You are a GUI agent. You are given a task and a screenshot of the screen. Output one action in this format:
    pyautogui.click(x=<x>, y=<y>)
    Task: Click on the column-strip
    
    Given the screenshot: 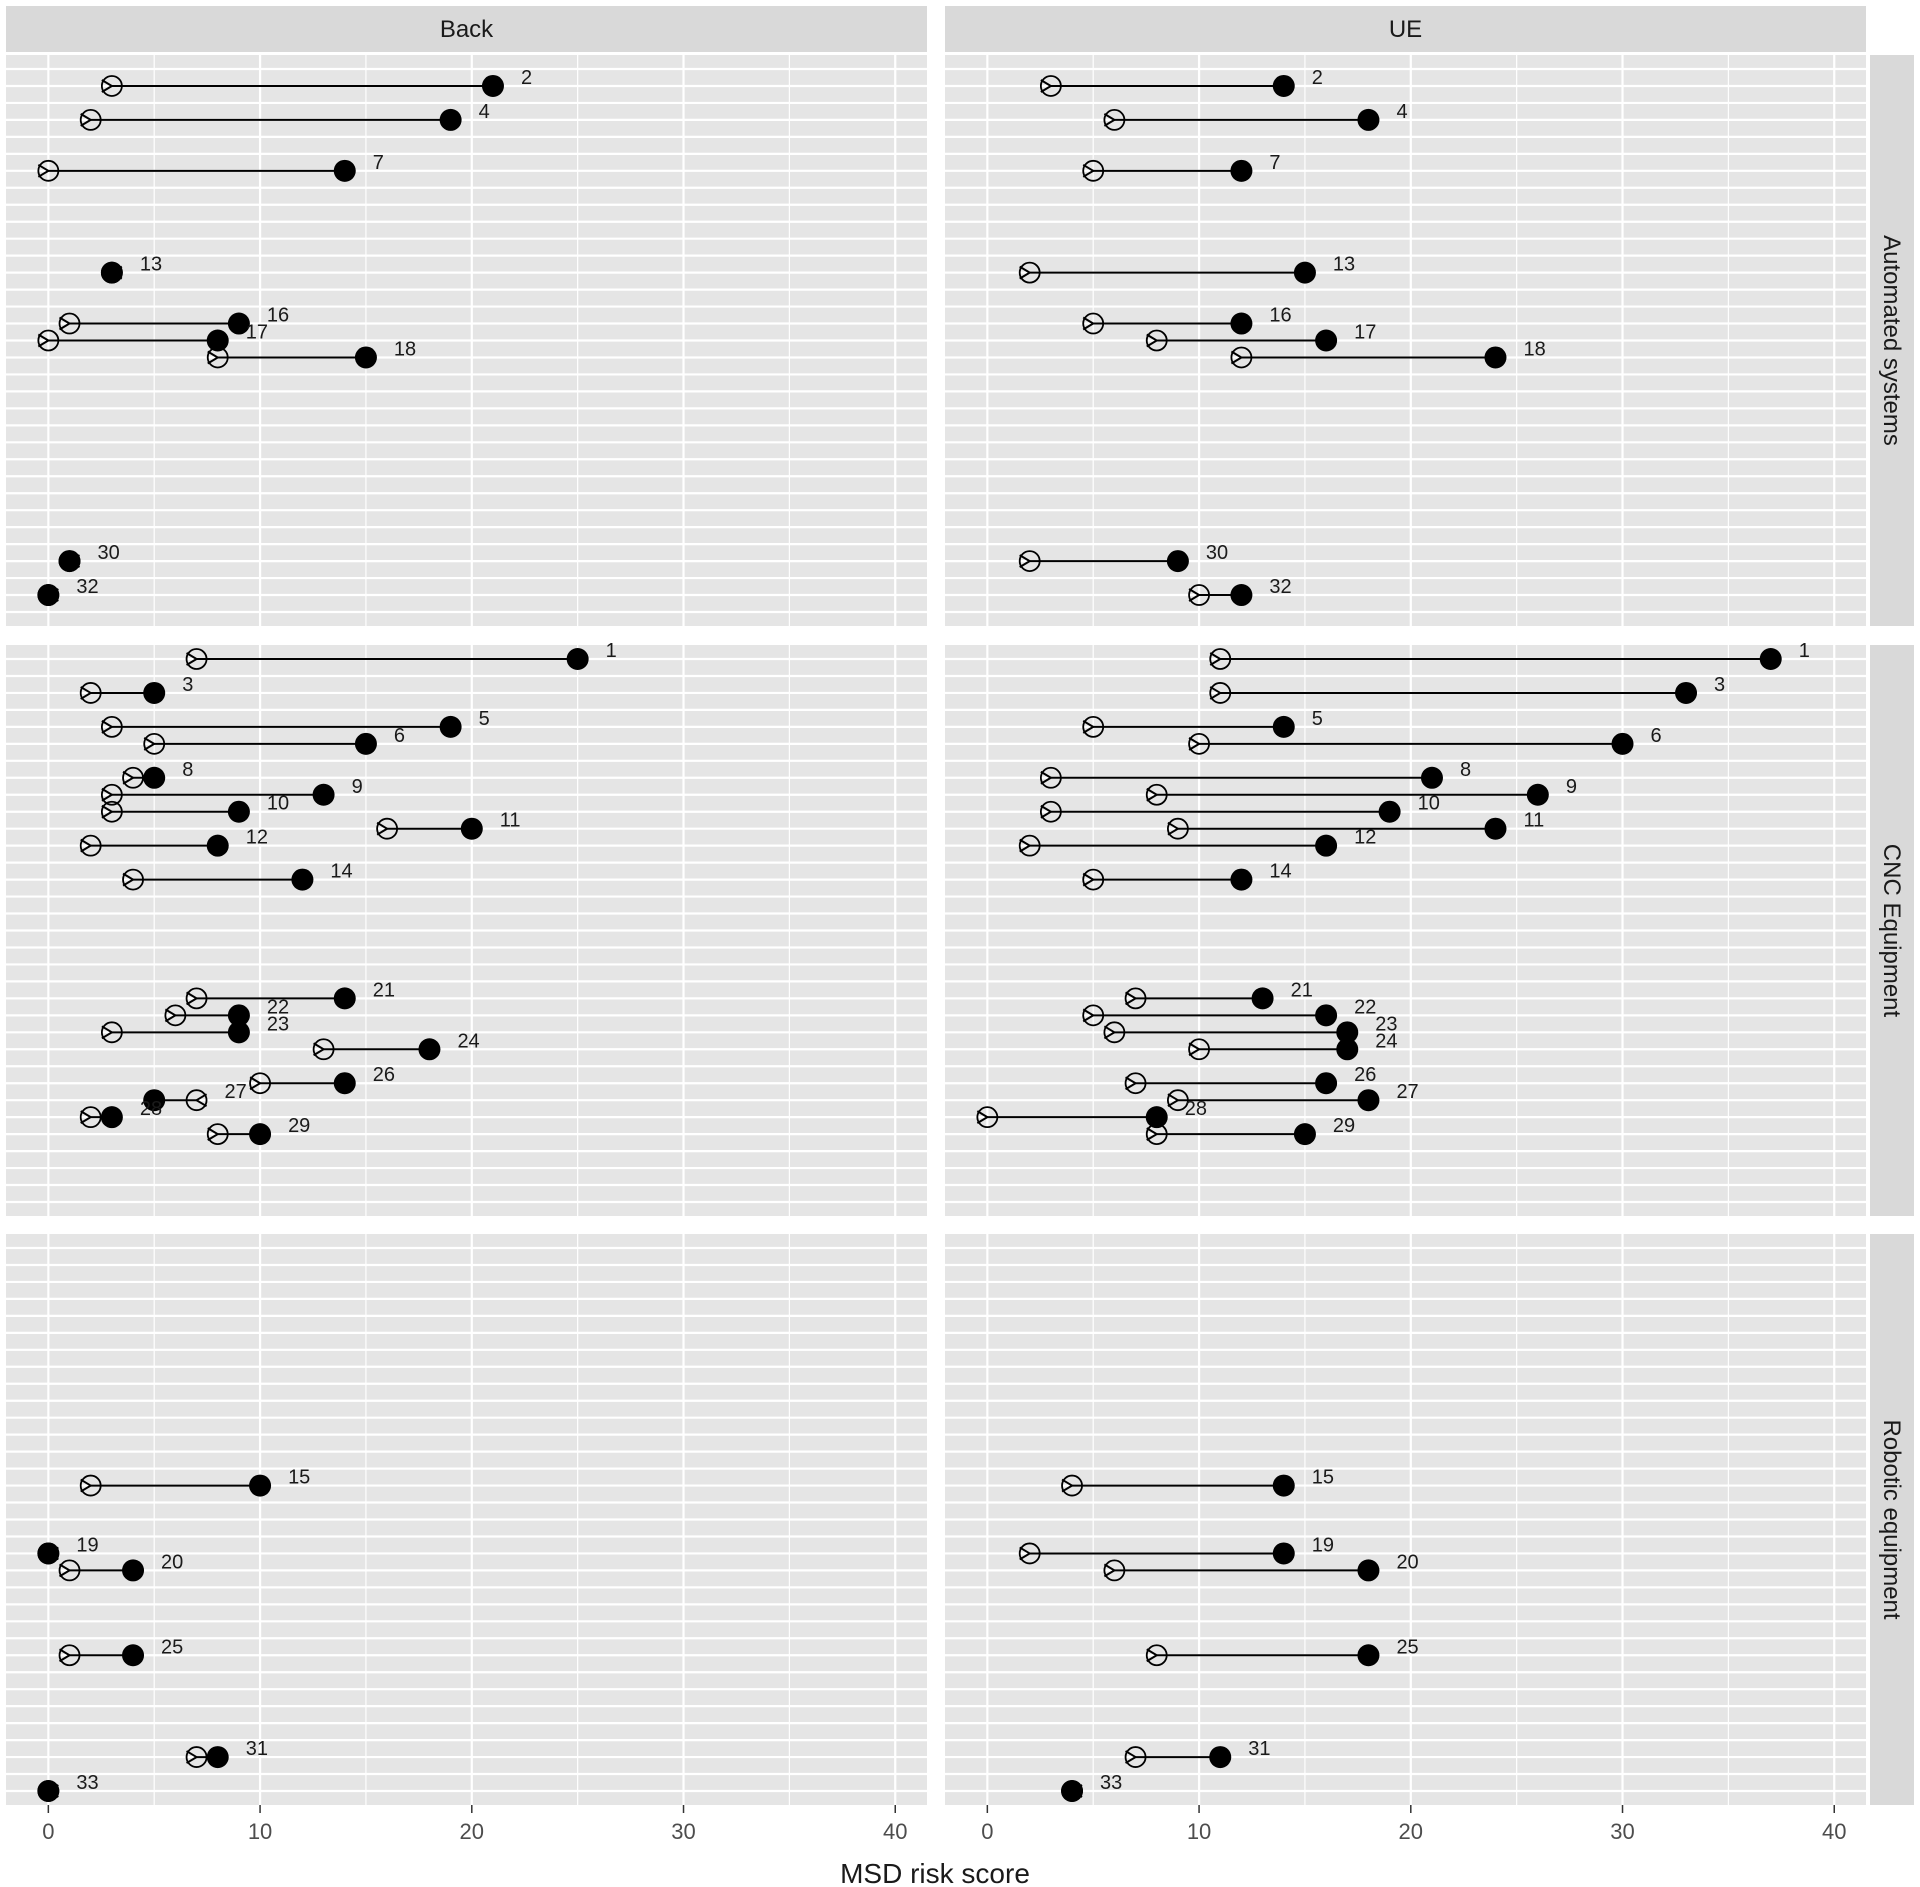 What is the action you would take?
    pyautogui.click(x=1405, y=29)
    